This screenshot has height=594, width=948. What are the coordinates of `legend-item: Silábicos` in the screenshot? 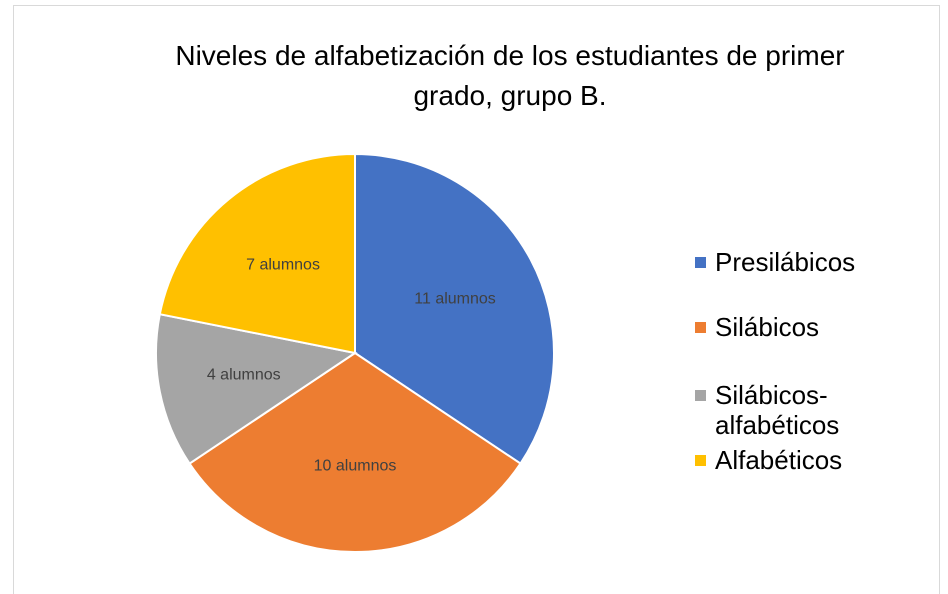 It's located at (792, 327).